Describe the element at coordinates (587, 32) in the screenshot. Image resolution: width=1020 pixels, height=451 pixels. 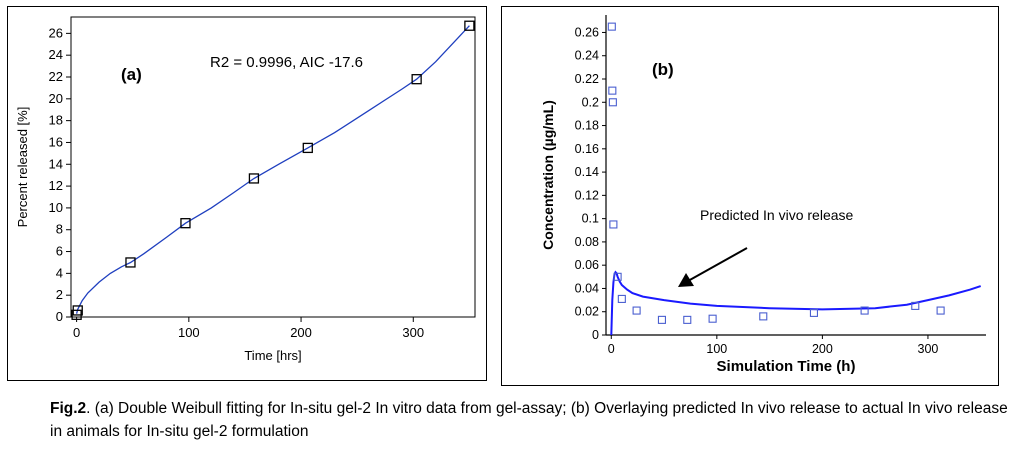
I see `y-tick-label: 0.26` at that location.